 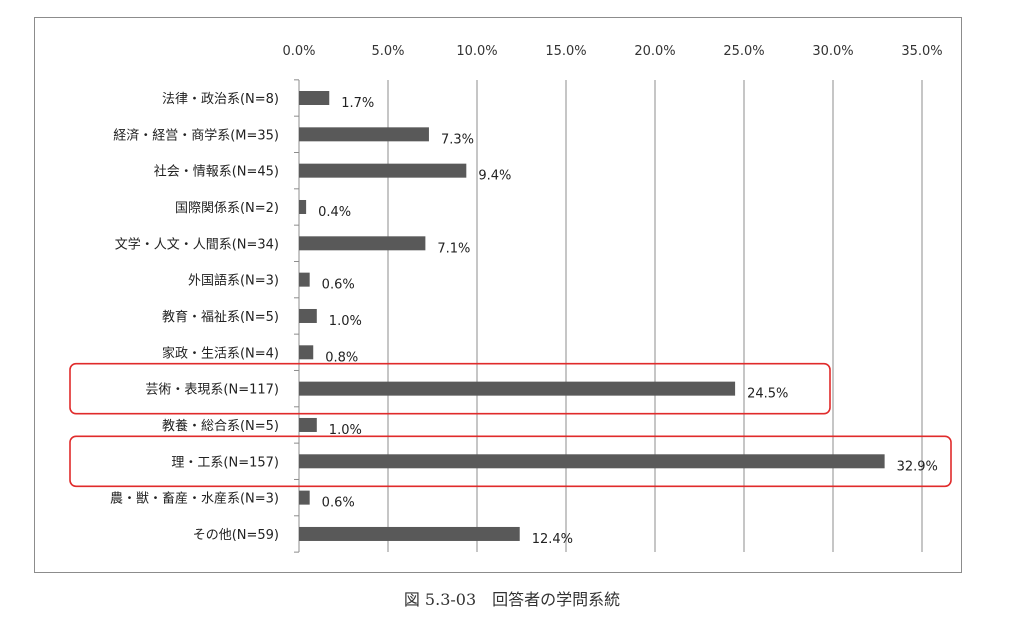 What do you see at coordinates (220, 317) in the screenshot?
I see `category-label: 教育・福祉系(N=5)` at bounding box center [220, 317].